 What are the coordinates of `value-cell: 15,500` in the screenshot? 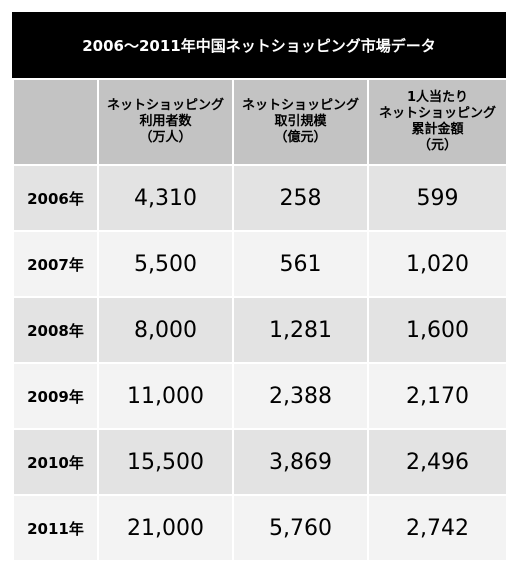 It's located at (165, 462).